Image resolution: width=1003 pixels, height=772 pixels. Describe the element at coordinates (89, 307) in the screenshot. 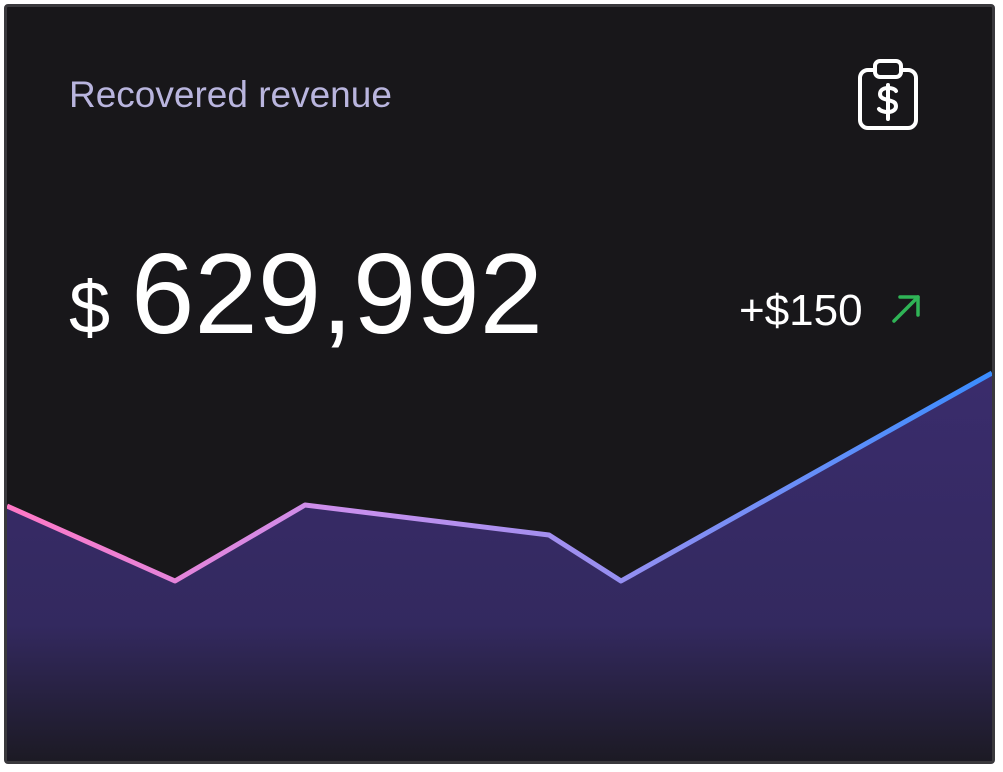

I see `currency-symbol: $` at that location.